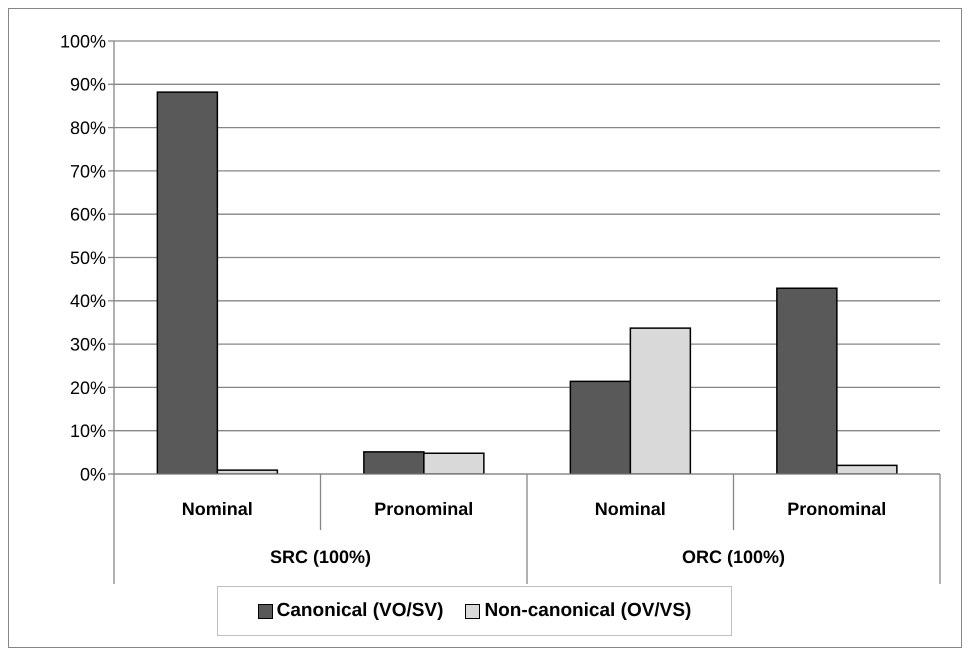  What do you see at coordinates (321, 557) in the screenshot?
I see `text: SRC (100%)` at bounding box center [321, 557].